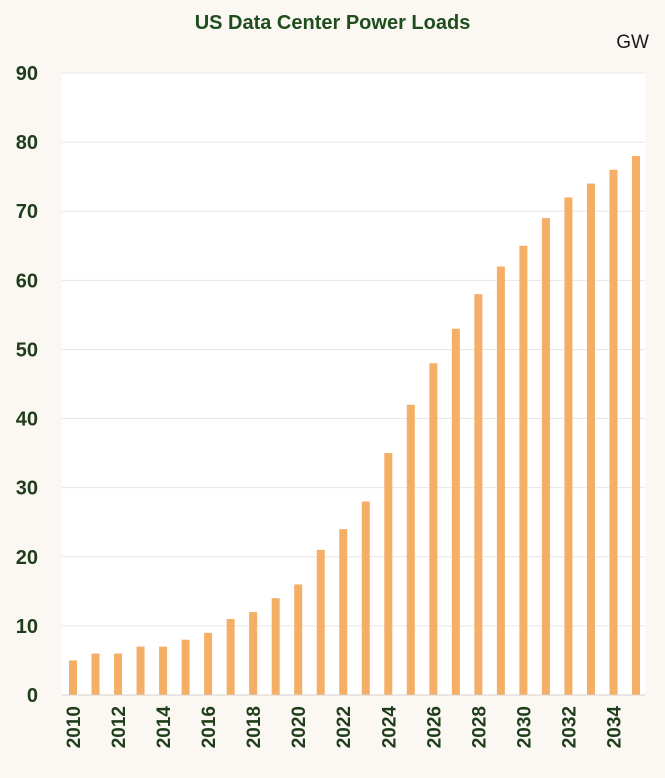  I want to click on x-tick-label: 2016, so click(209, 727).